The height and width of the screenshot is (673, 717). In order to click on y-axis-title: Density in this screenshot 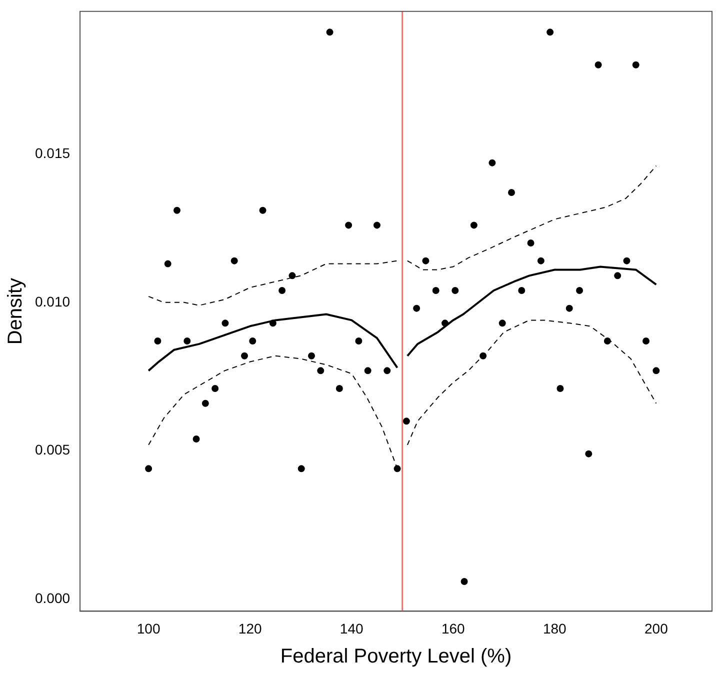, I will do `click(15, 311)`.